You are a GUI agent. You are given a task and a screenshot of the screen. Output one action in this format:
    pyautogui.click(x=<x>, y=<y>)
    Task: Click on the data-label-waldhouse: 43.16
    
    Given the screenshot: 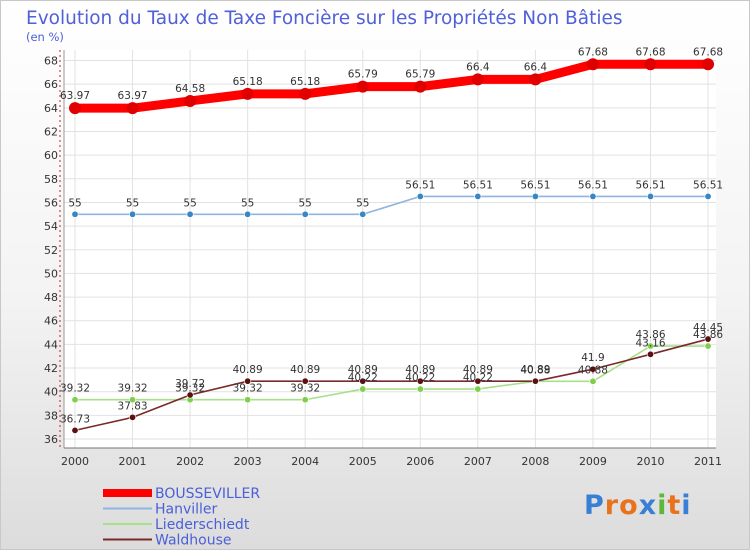 What is the action you would take?
    pyautogui.click(x=650, y=343)
    